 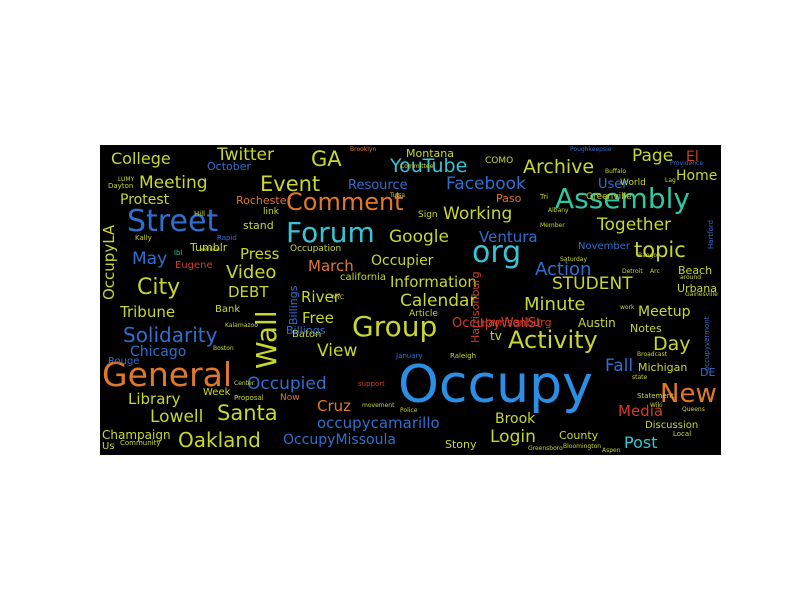 I want to click on word-venice: Venice, so click(x=210, y=249).